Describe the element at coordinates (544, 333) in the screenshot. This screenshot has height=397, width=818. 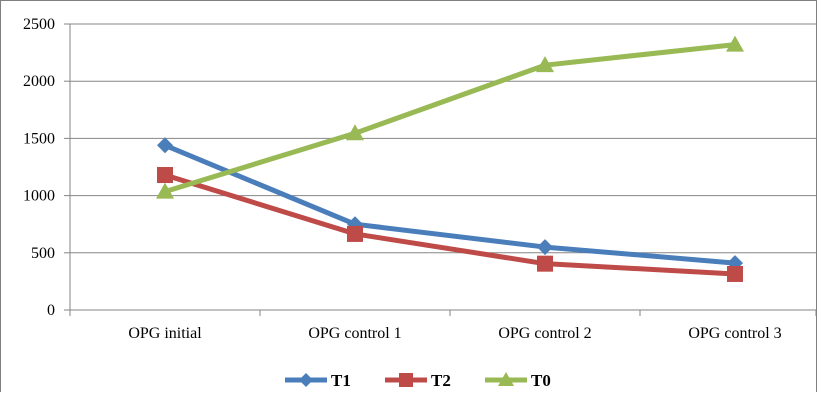
I see `x-tick-label: OPG control 2` at that location.